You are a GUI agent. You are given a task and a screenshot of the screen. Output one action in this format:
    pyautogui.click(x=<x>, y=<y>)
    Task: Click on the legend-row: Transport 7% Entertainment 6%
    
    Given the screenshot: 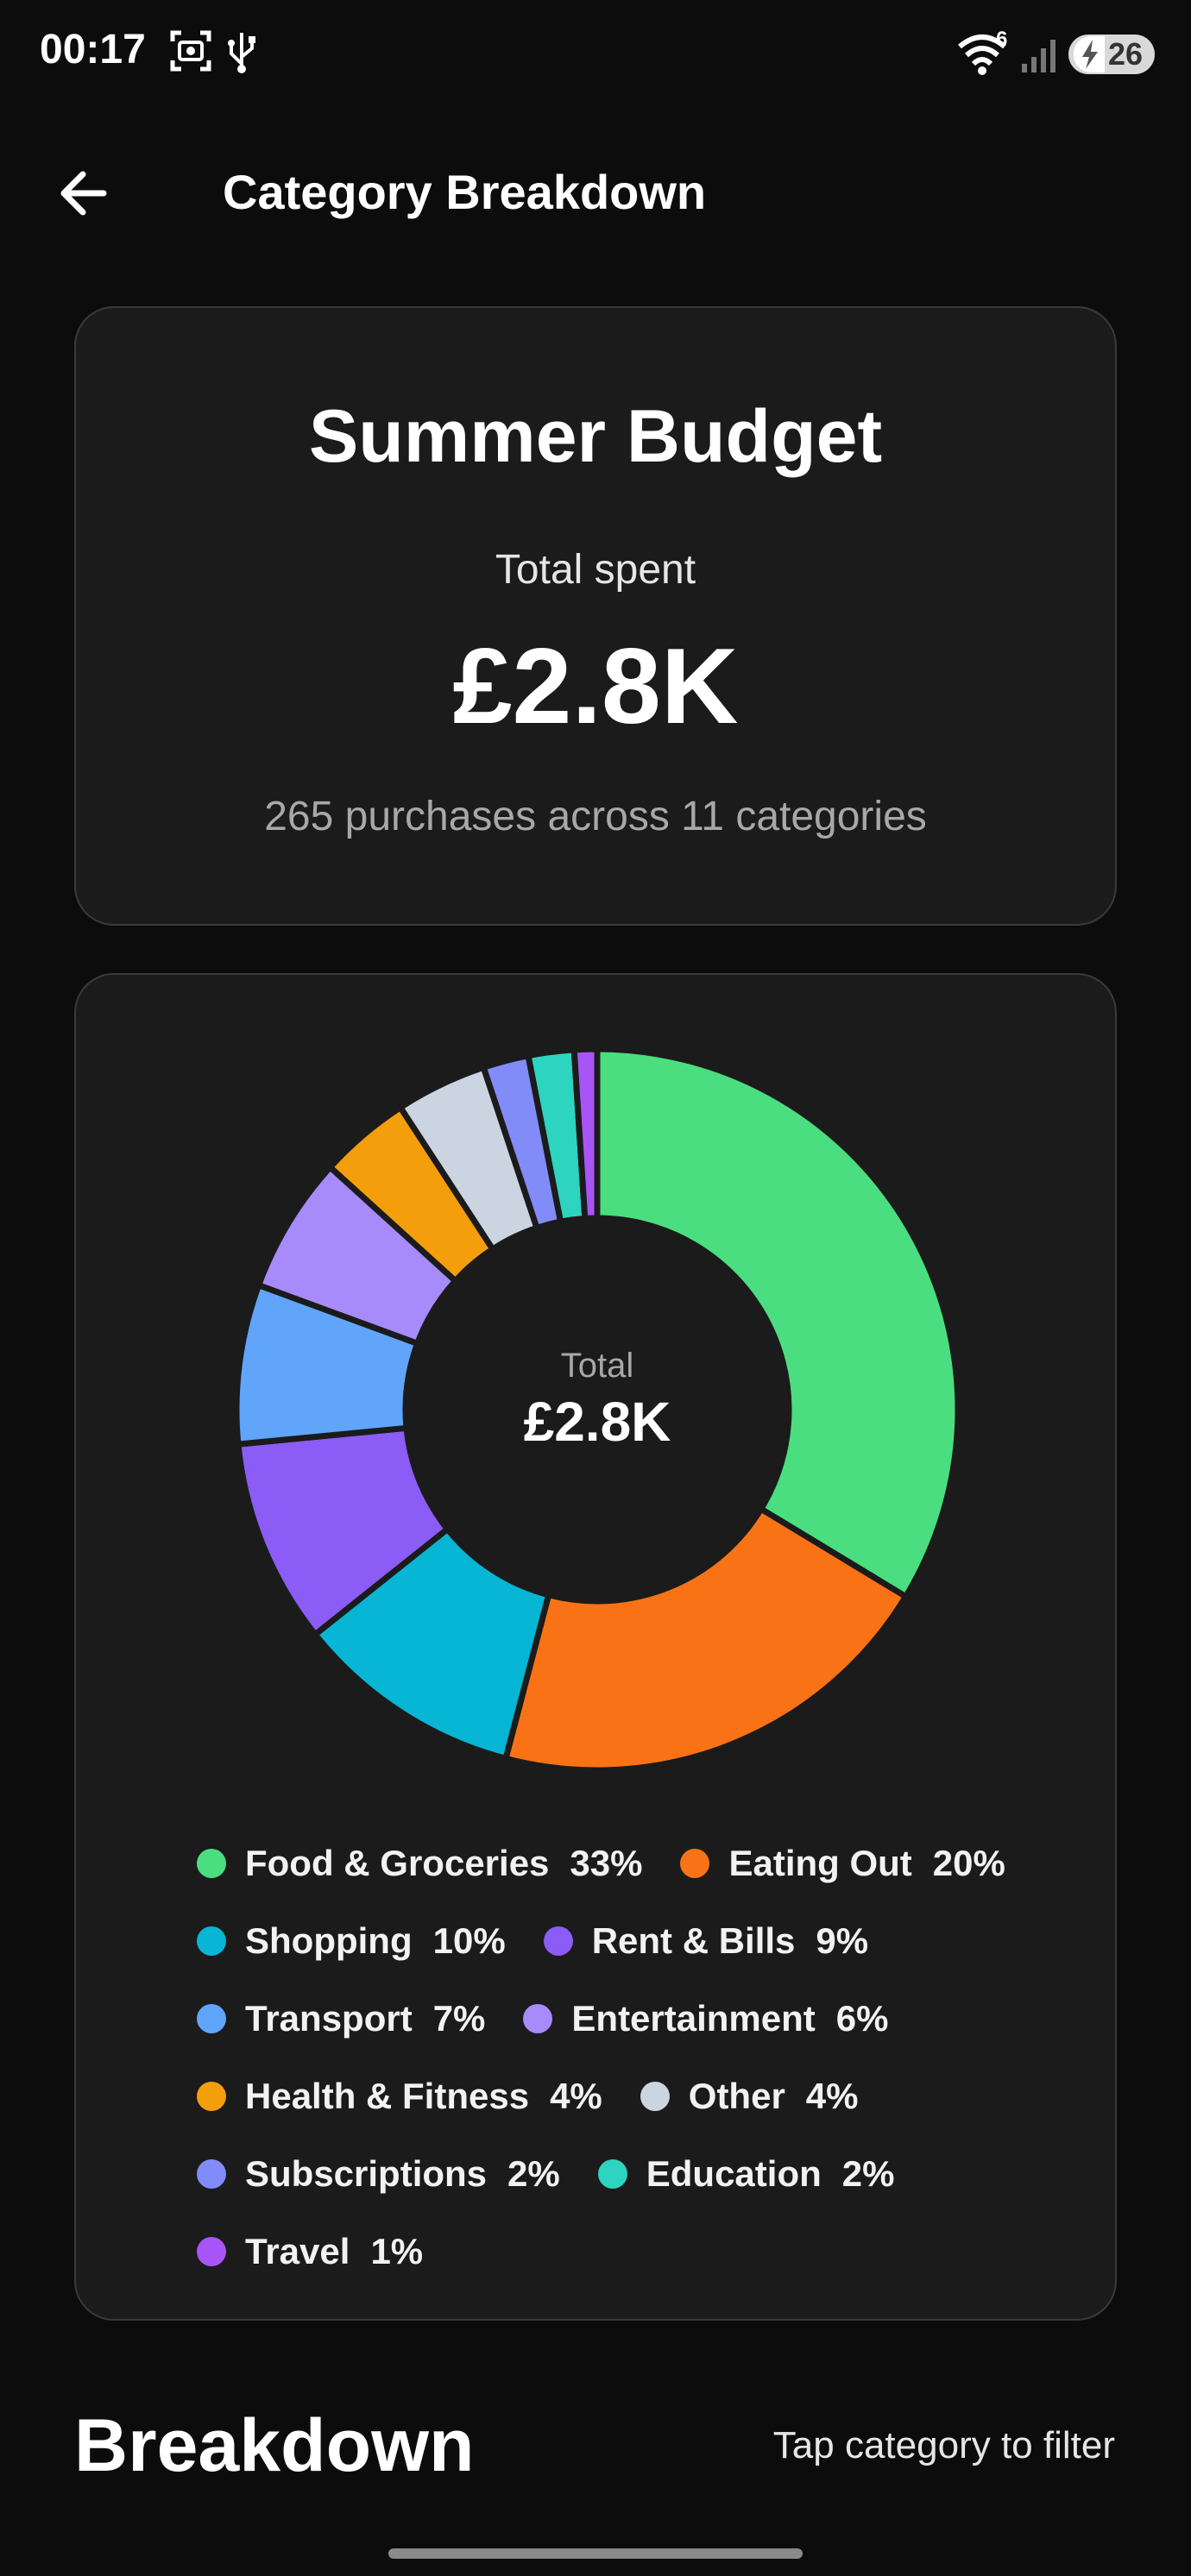 What is the action you would take?
    pyautogui.click(x=562, y=2019)
    